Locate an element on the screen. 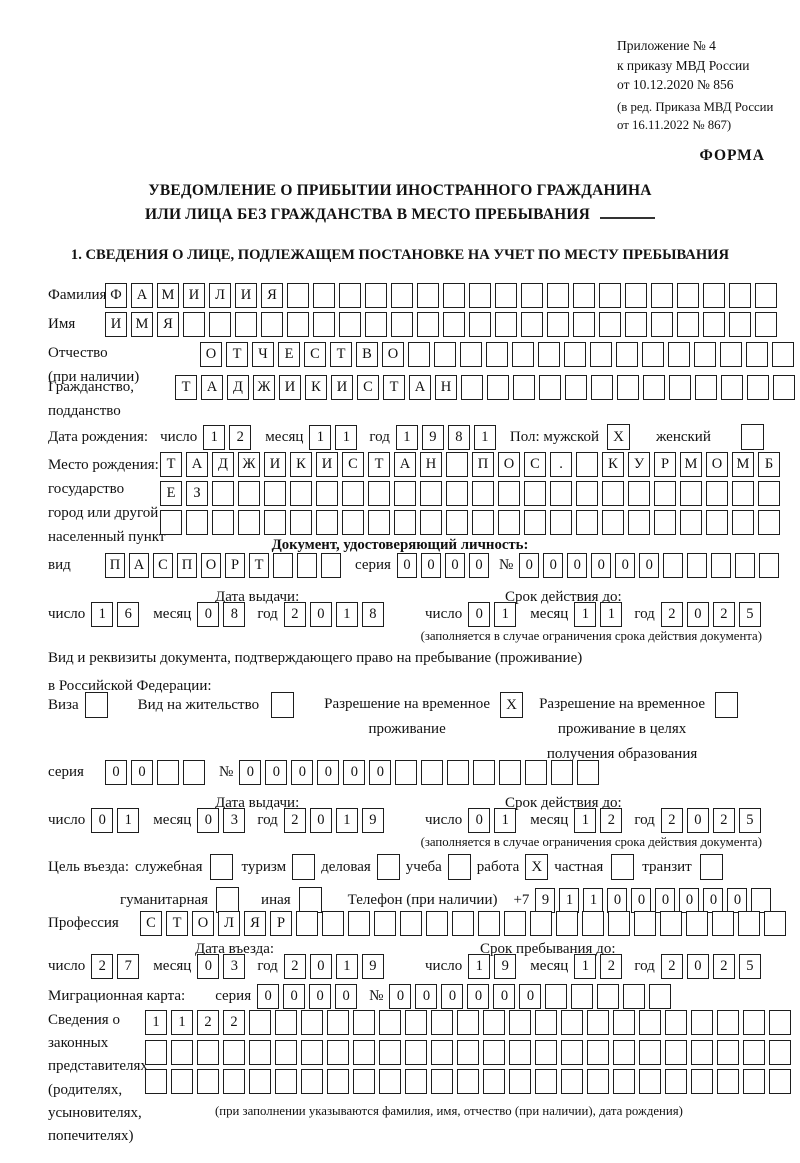  char-cell: Ф is located at coordinates (116, 295).